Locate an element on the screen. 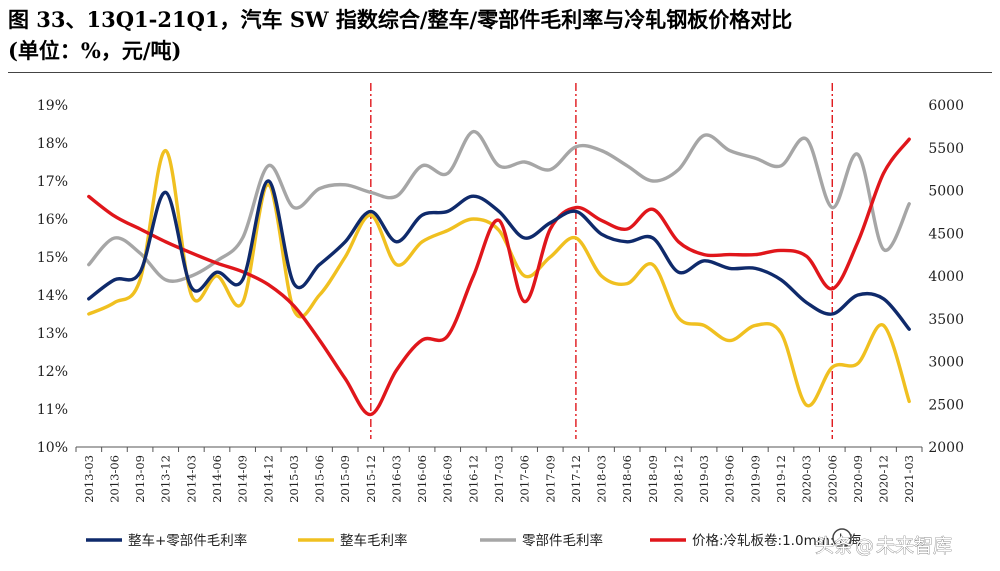 The height and width of the screenshot is (571, 1000). watermark-prefix: 头条 is located at coordinates (834, 546).